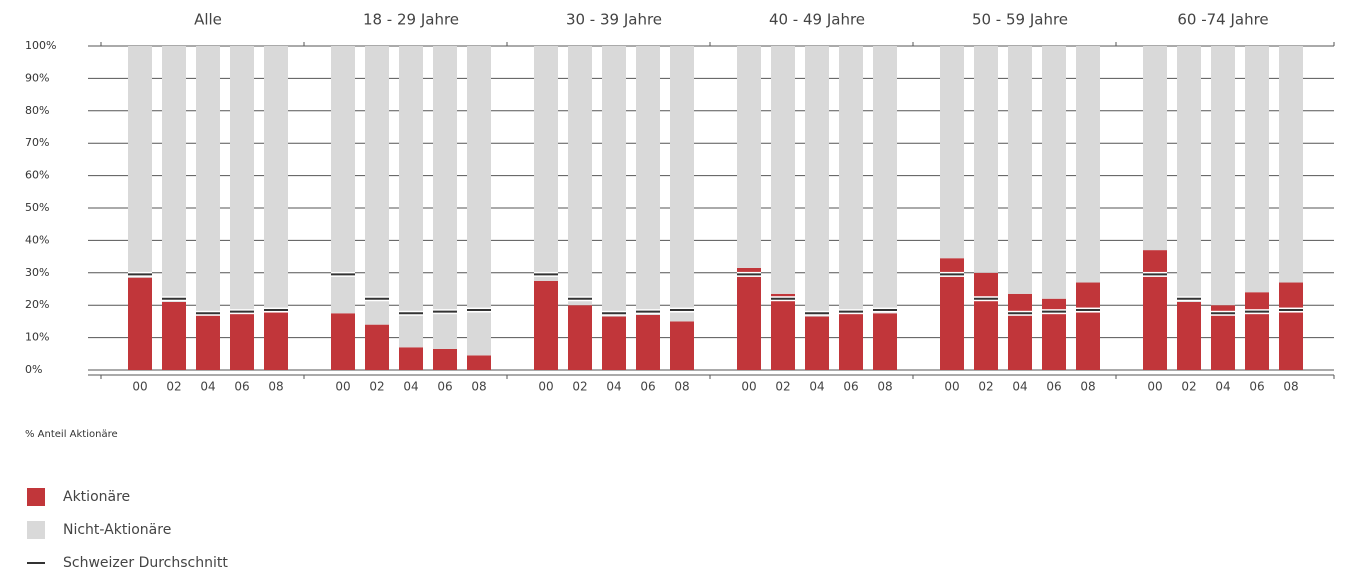 The width and height of the screenshot is (1366, 574). What do you see at coordinates (817, 20) in the screenshot?
I see `group-label: 40 - 49 Jahre` at bounding box center [817, 20].